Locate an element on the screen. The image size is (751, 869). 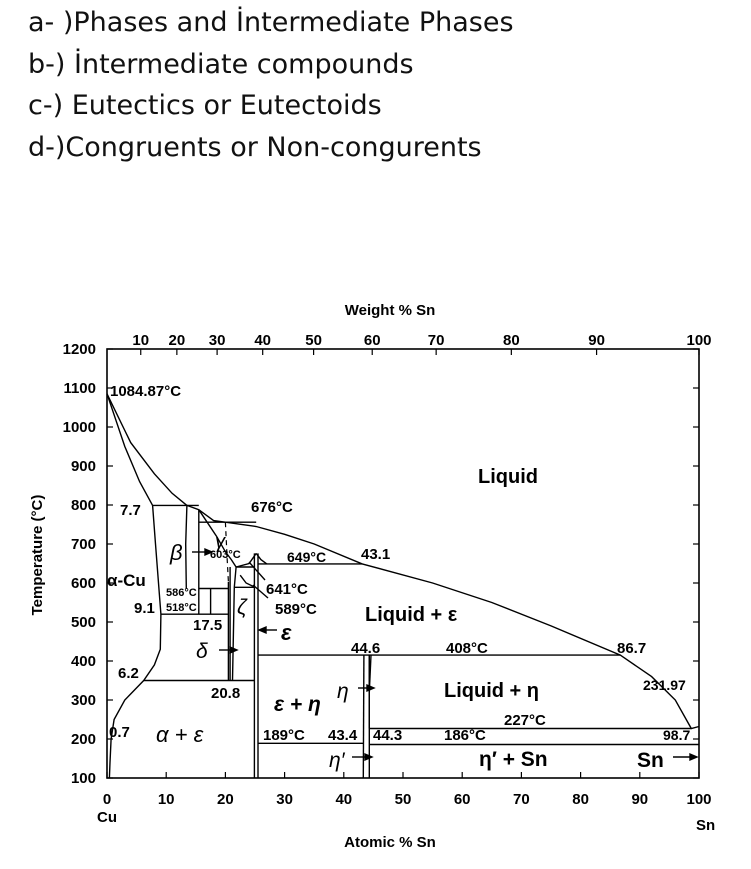
y-tick-label: 600 is located at coordinates (83, 583).